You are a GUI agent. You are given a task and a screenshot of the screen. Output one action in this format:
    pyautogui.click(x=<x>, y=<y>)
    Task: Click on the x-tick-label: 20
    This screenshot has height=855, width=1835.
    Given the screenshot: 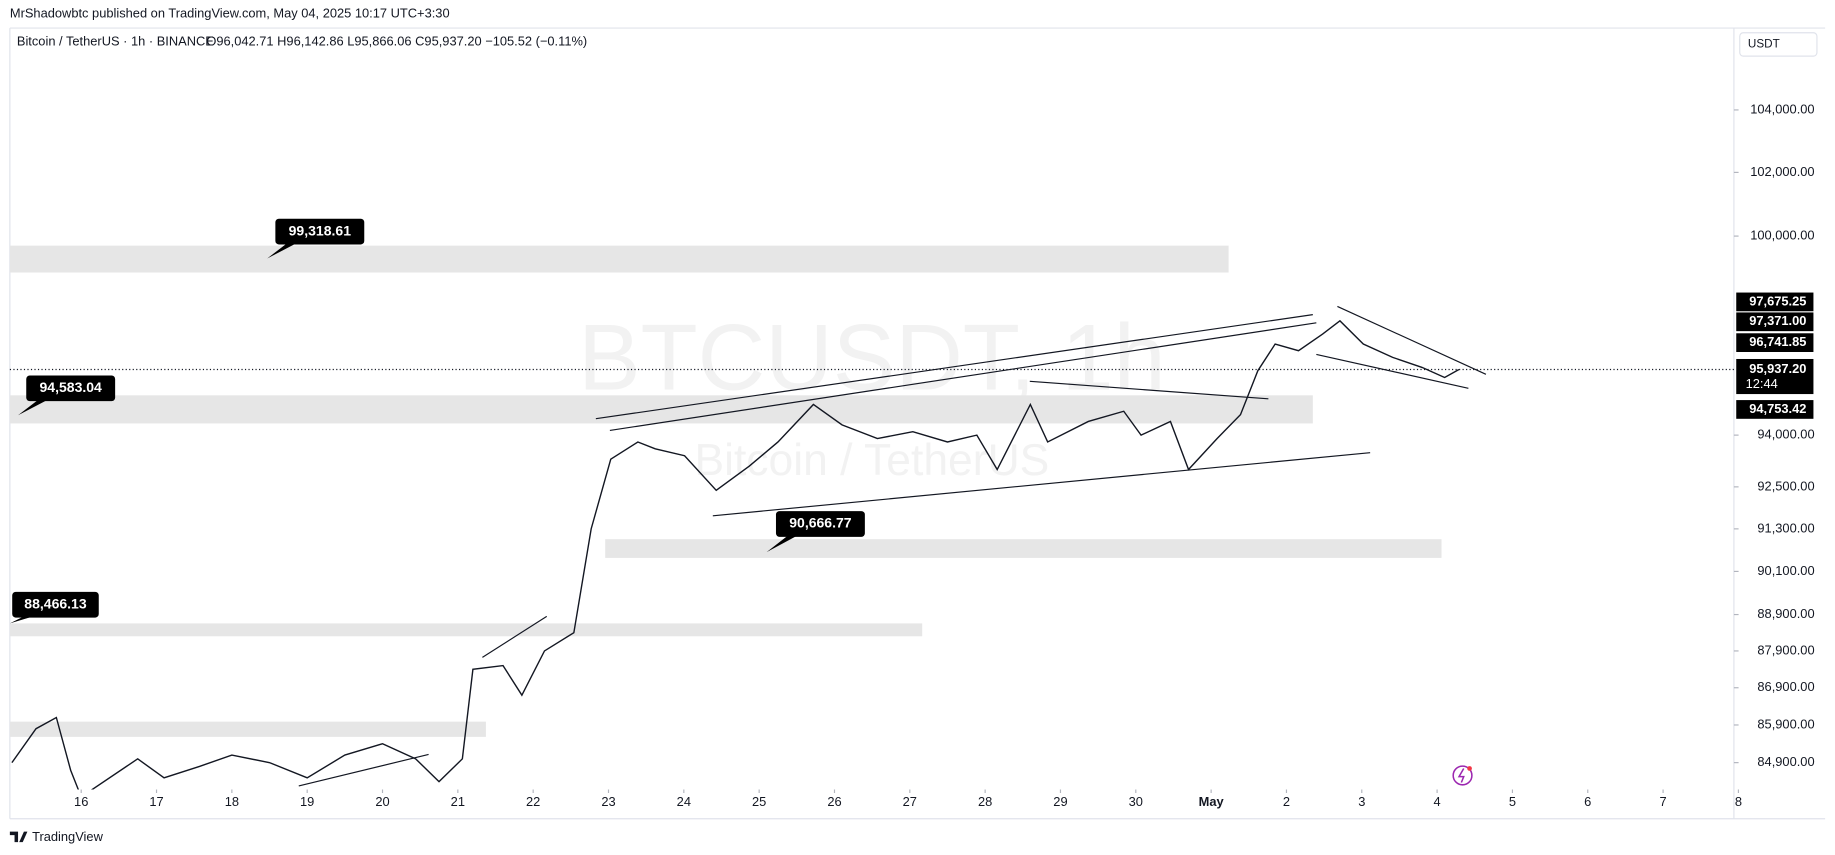 What is the action you would take?
    pyautogui.click(x=382, y=801)
    